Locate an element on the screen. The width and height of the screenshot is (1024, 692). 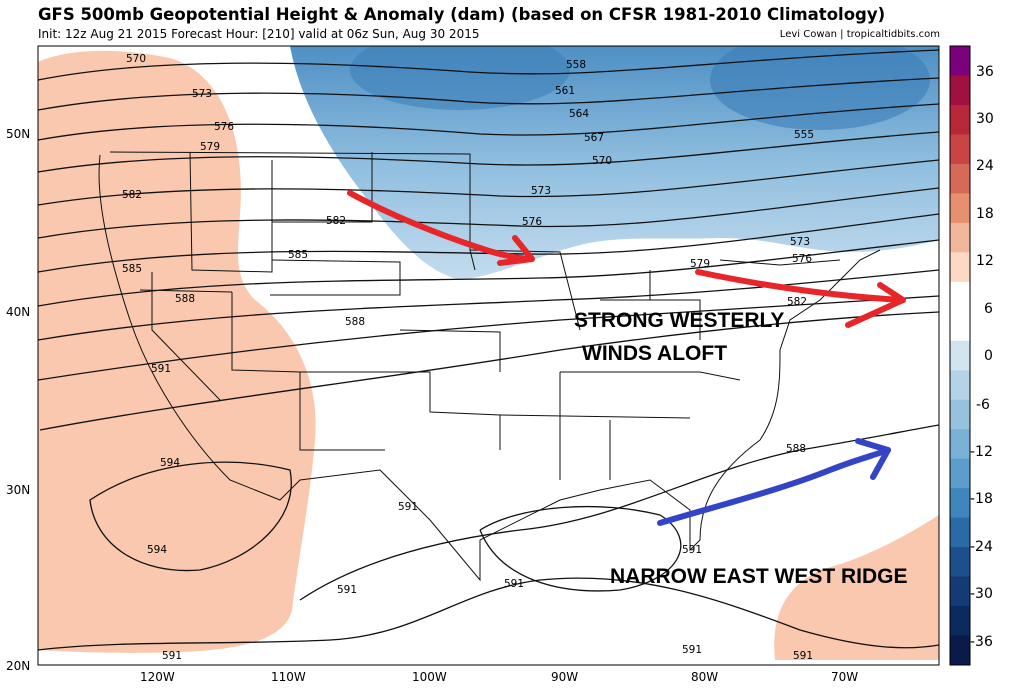
westerlies-annotation-line2: WINDS ALOFT is located at coordinates (654, 353).